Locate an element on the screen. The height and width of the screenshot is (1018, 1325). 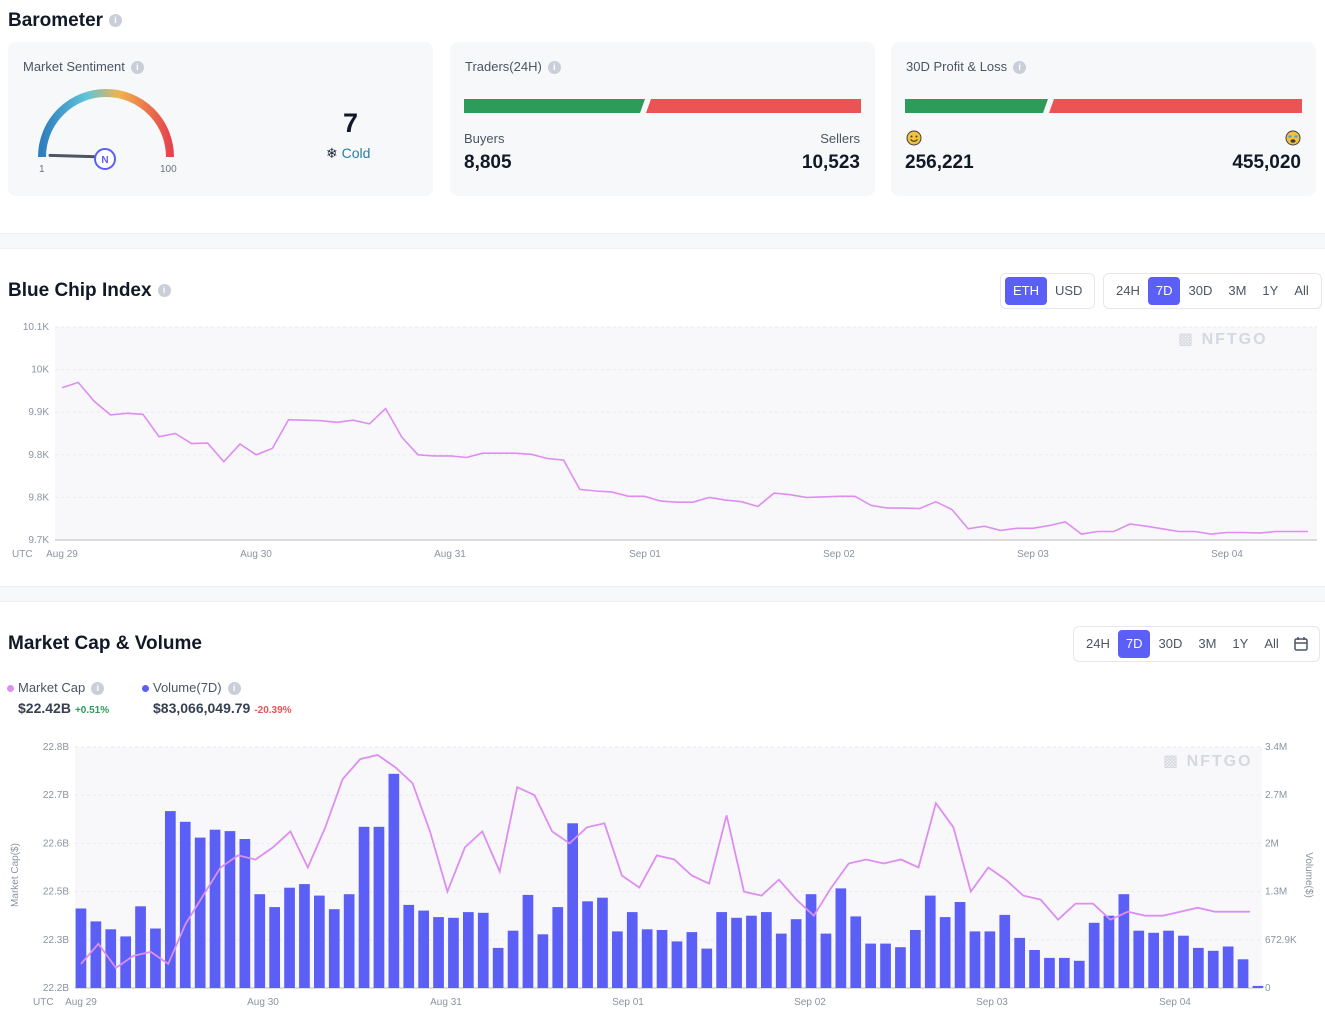
x-tick-label: Sep 02 is located at coordinates (810, 1002).